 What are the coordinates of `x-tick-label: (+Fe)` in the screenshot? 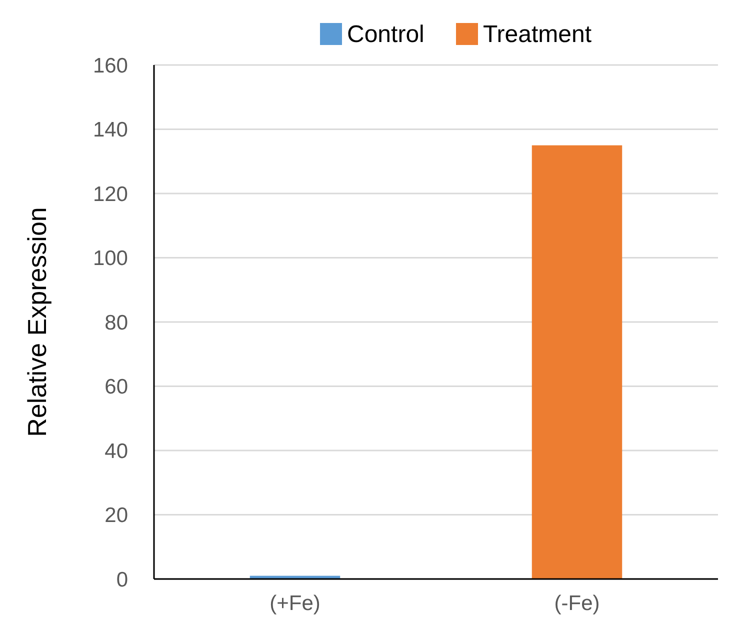 It's located at (295, 603).